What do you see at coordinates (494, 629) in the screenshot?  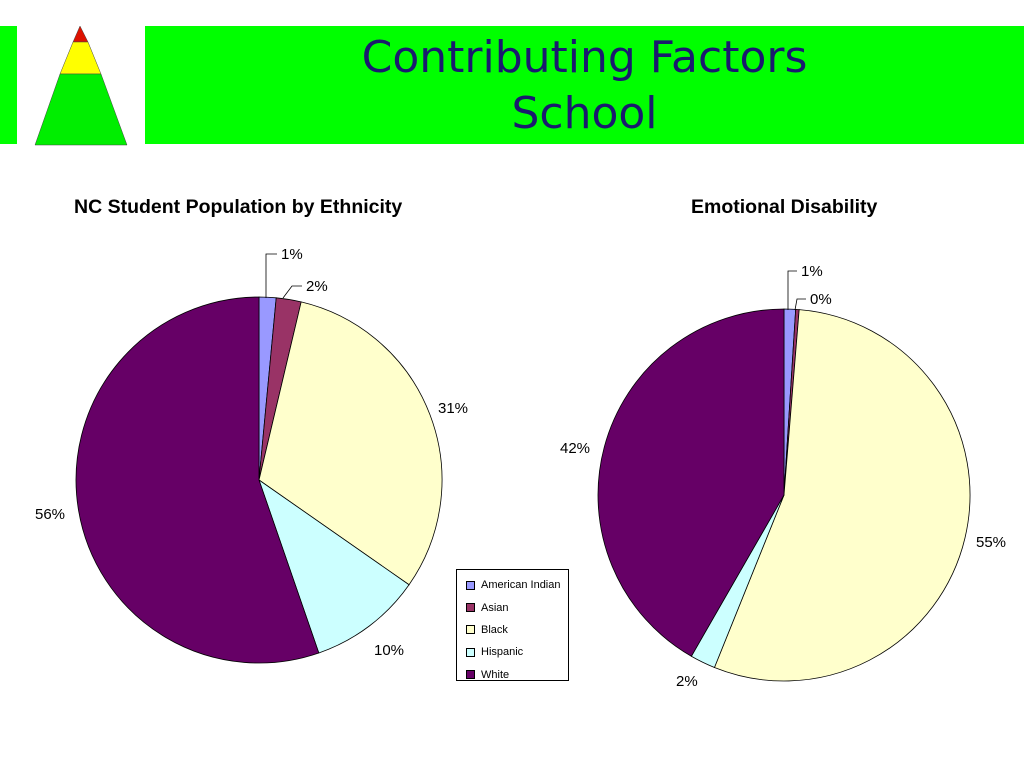 I see `legend-label: Black` at bounding box center [494, 629].